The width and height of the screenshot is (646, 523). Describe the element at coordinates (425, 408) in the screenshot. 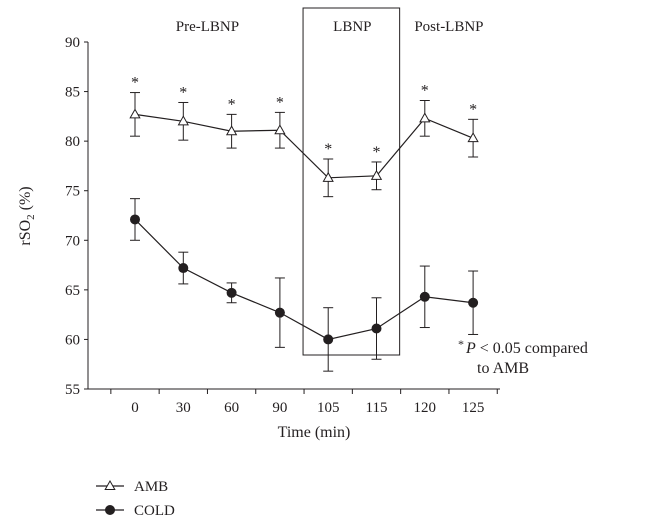

I see `x-tick-label: 120` at that location.